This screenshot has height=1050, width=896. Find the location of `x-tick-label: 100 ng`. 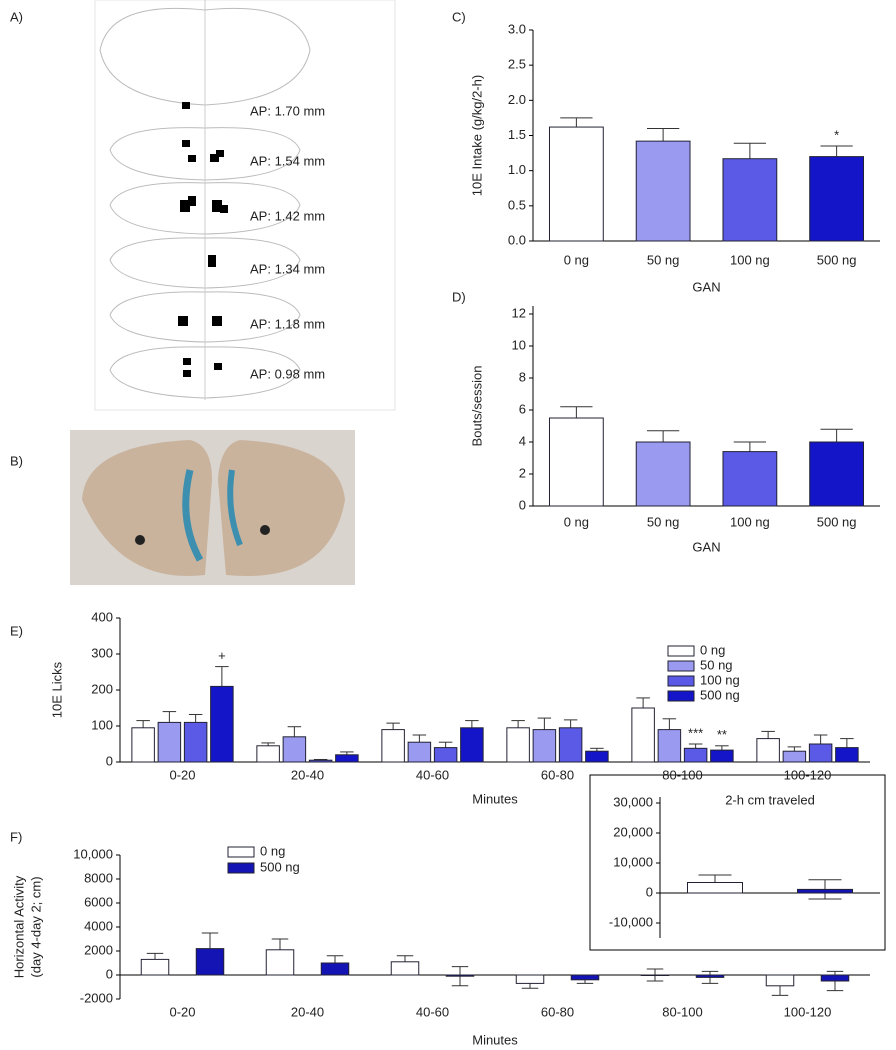

x-tick-label: 100 ng is located at coordinates (750, 259).